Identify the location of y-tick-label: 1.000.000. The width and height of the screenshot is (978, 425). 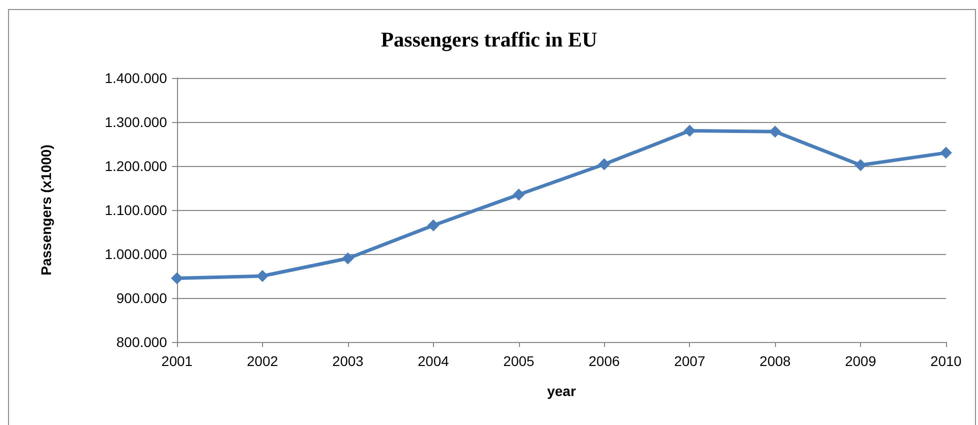
(136, 254).